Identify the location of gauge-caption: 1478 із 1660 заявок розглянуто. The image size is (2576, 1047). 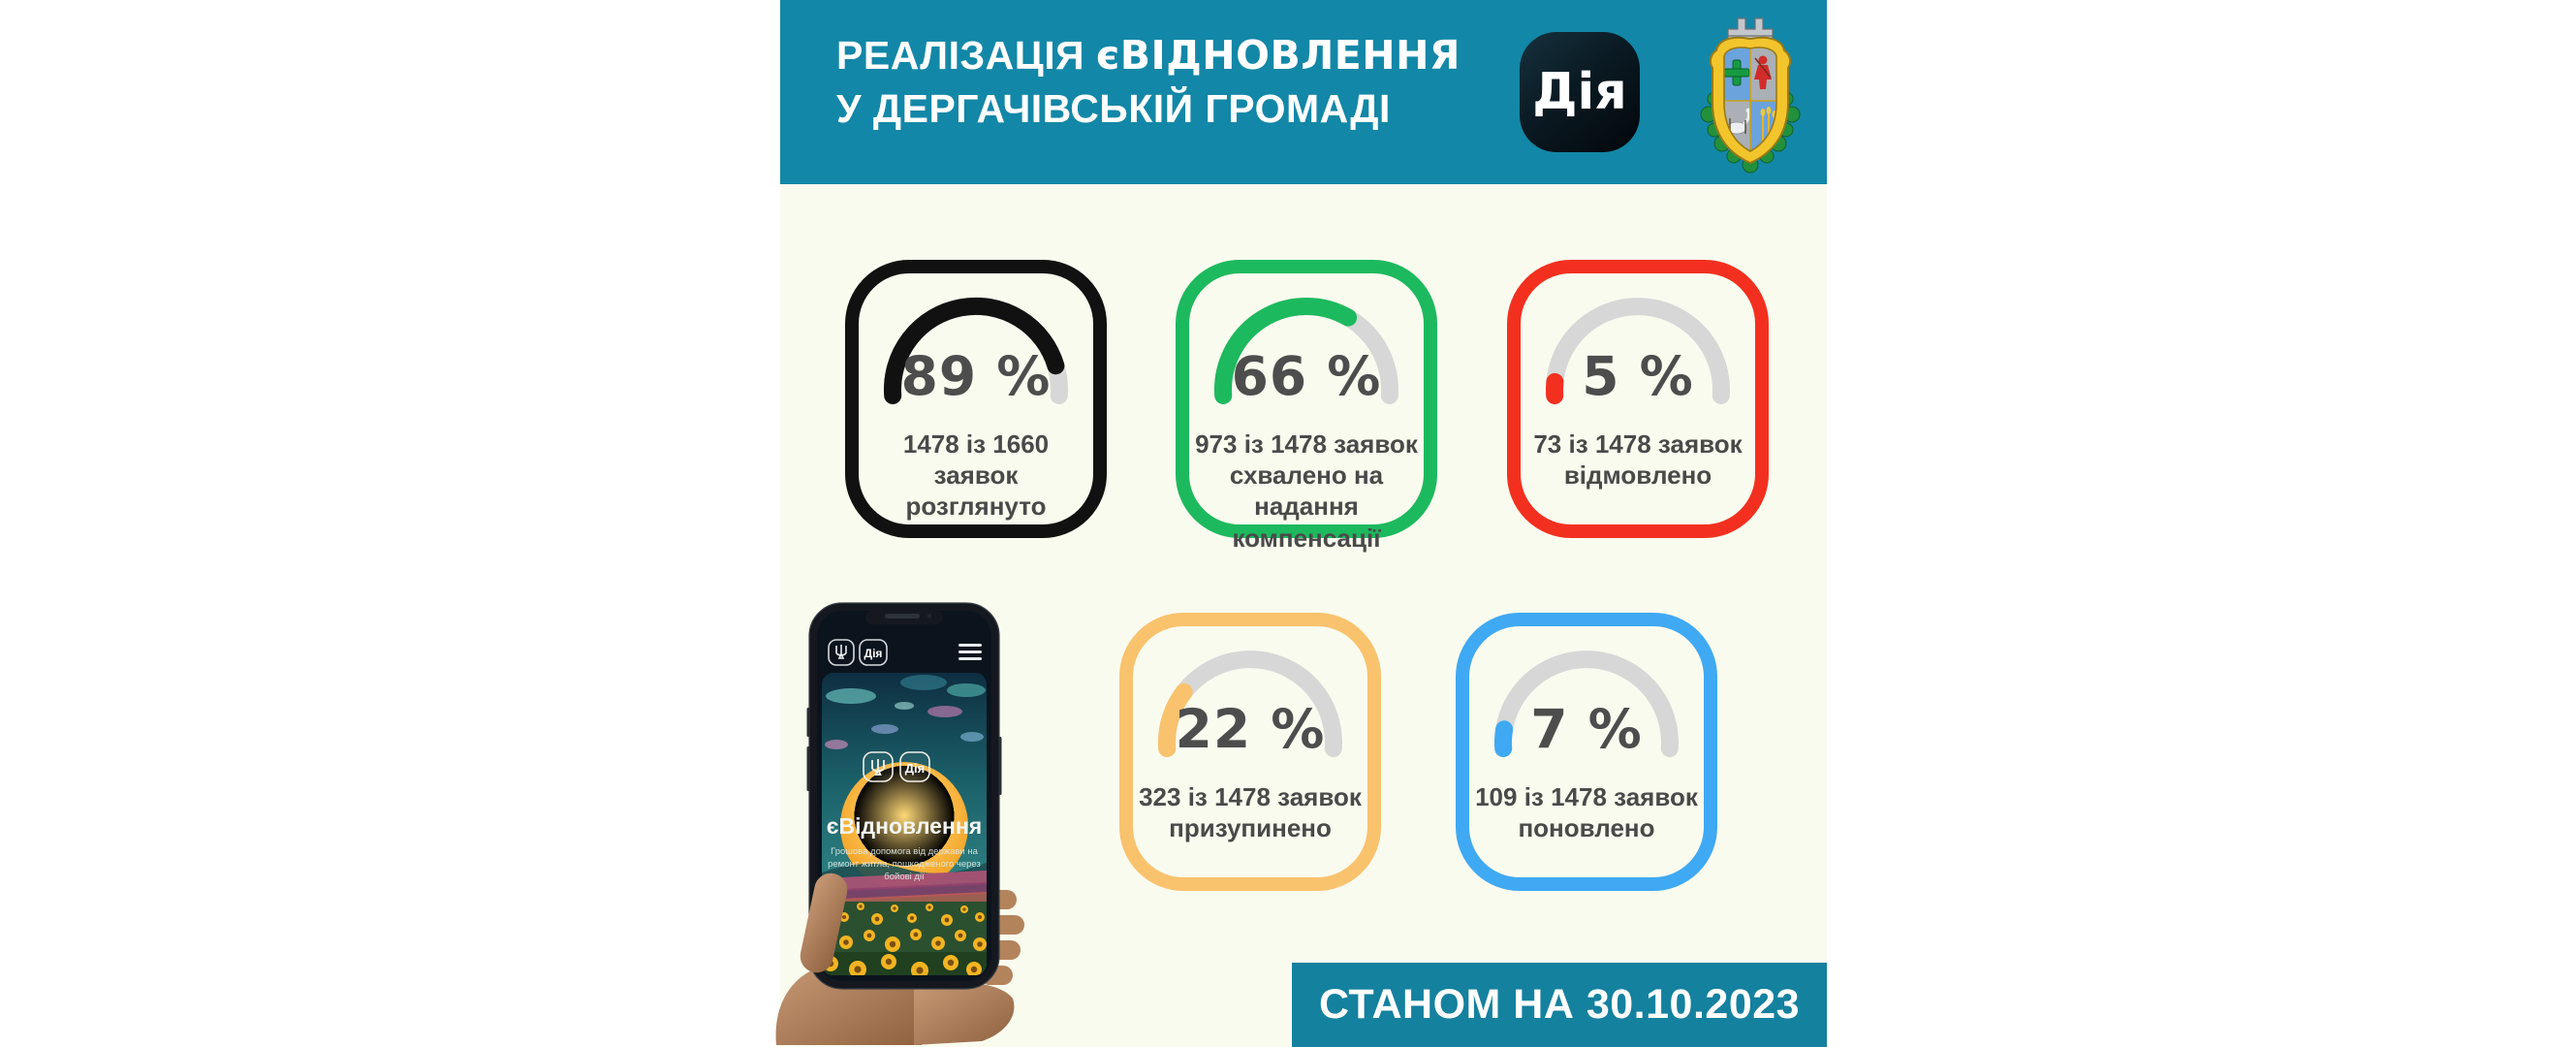
(976, 475).